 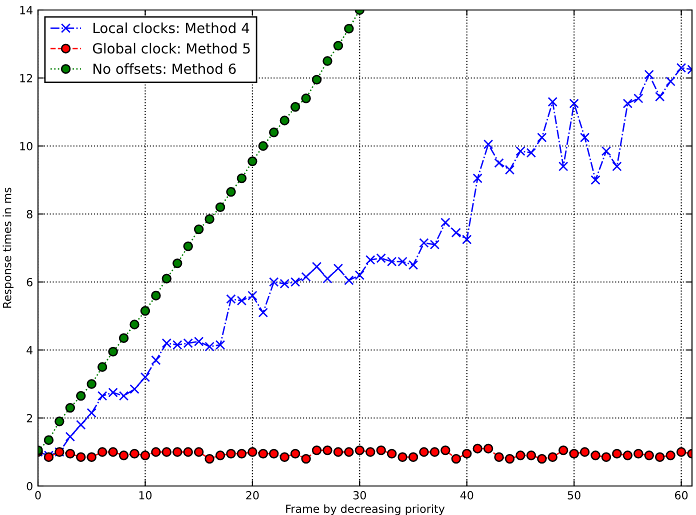 What do you see at coordinates (38, 495) in the screenshot?
I see `x-tick-label: 0` at bounding box center [38, 495].